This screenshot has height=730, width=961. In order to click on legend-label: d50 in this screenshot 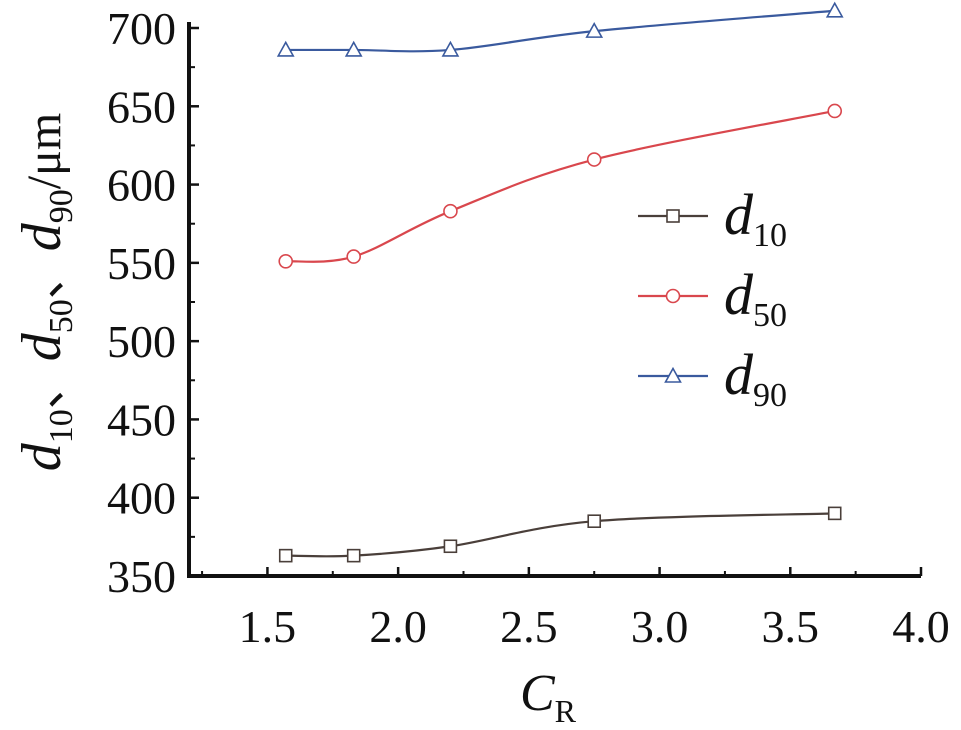, I will do `click(755, 298)`.